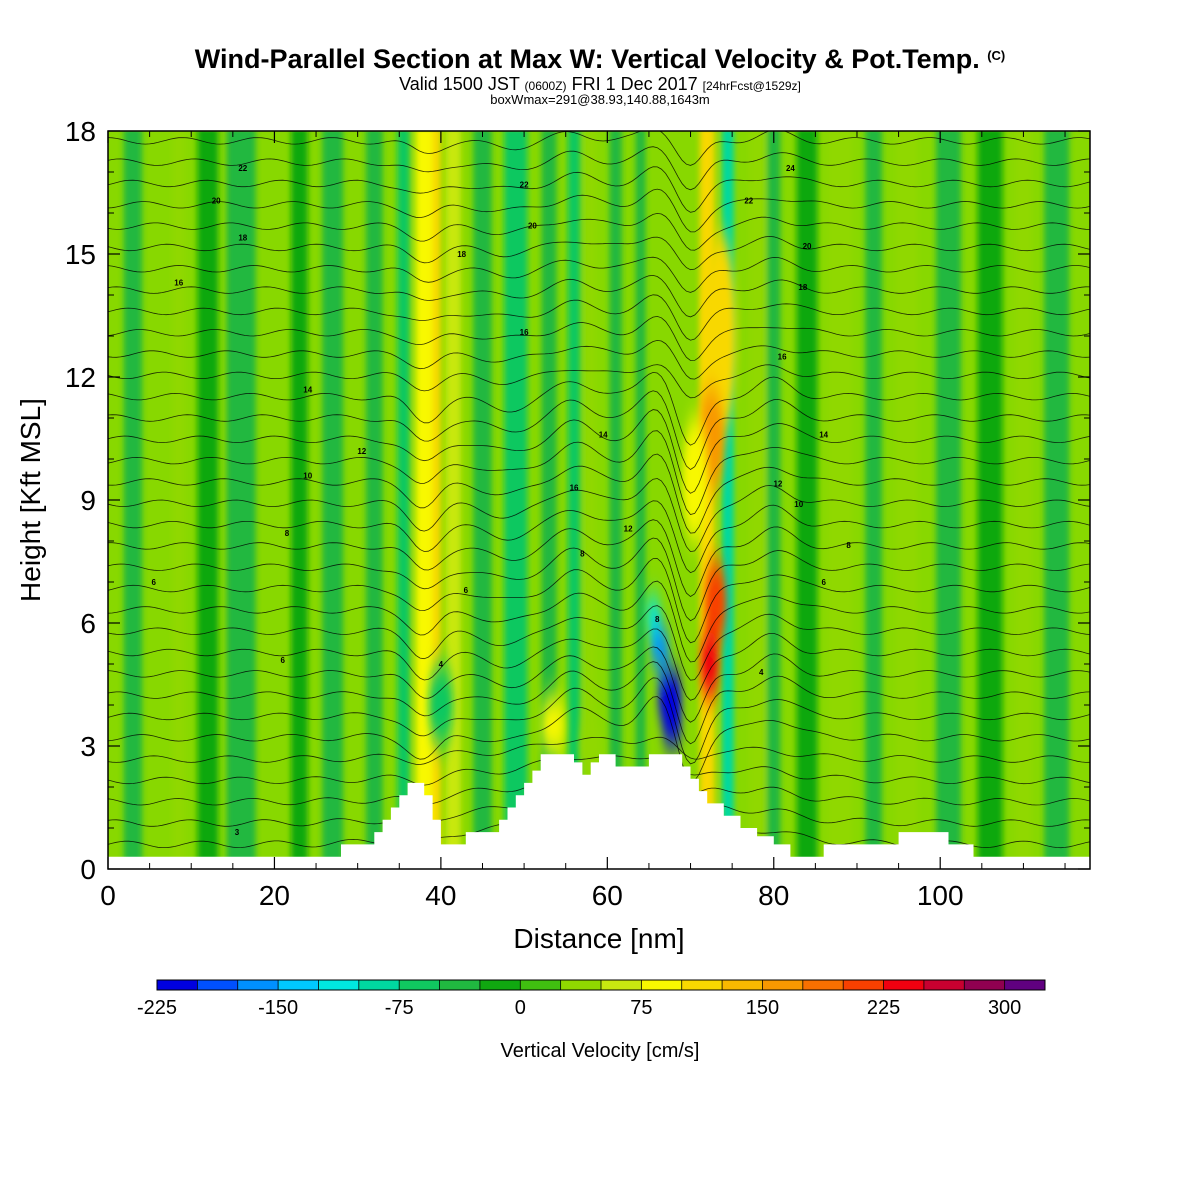 The width and height of the screenshot is (1200, 1200). I want to click on contour-label: 10, so click(798, 504).